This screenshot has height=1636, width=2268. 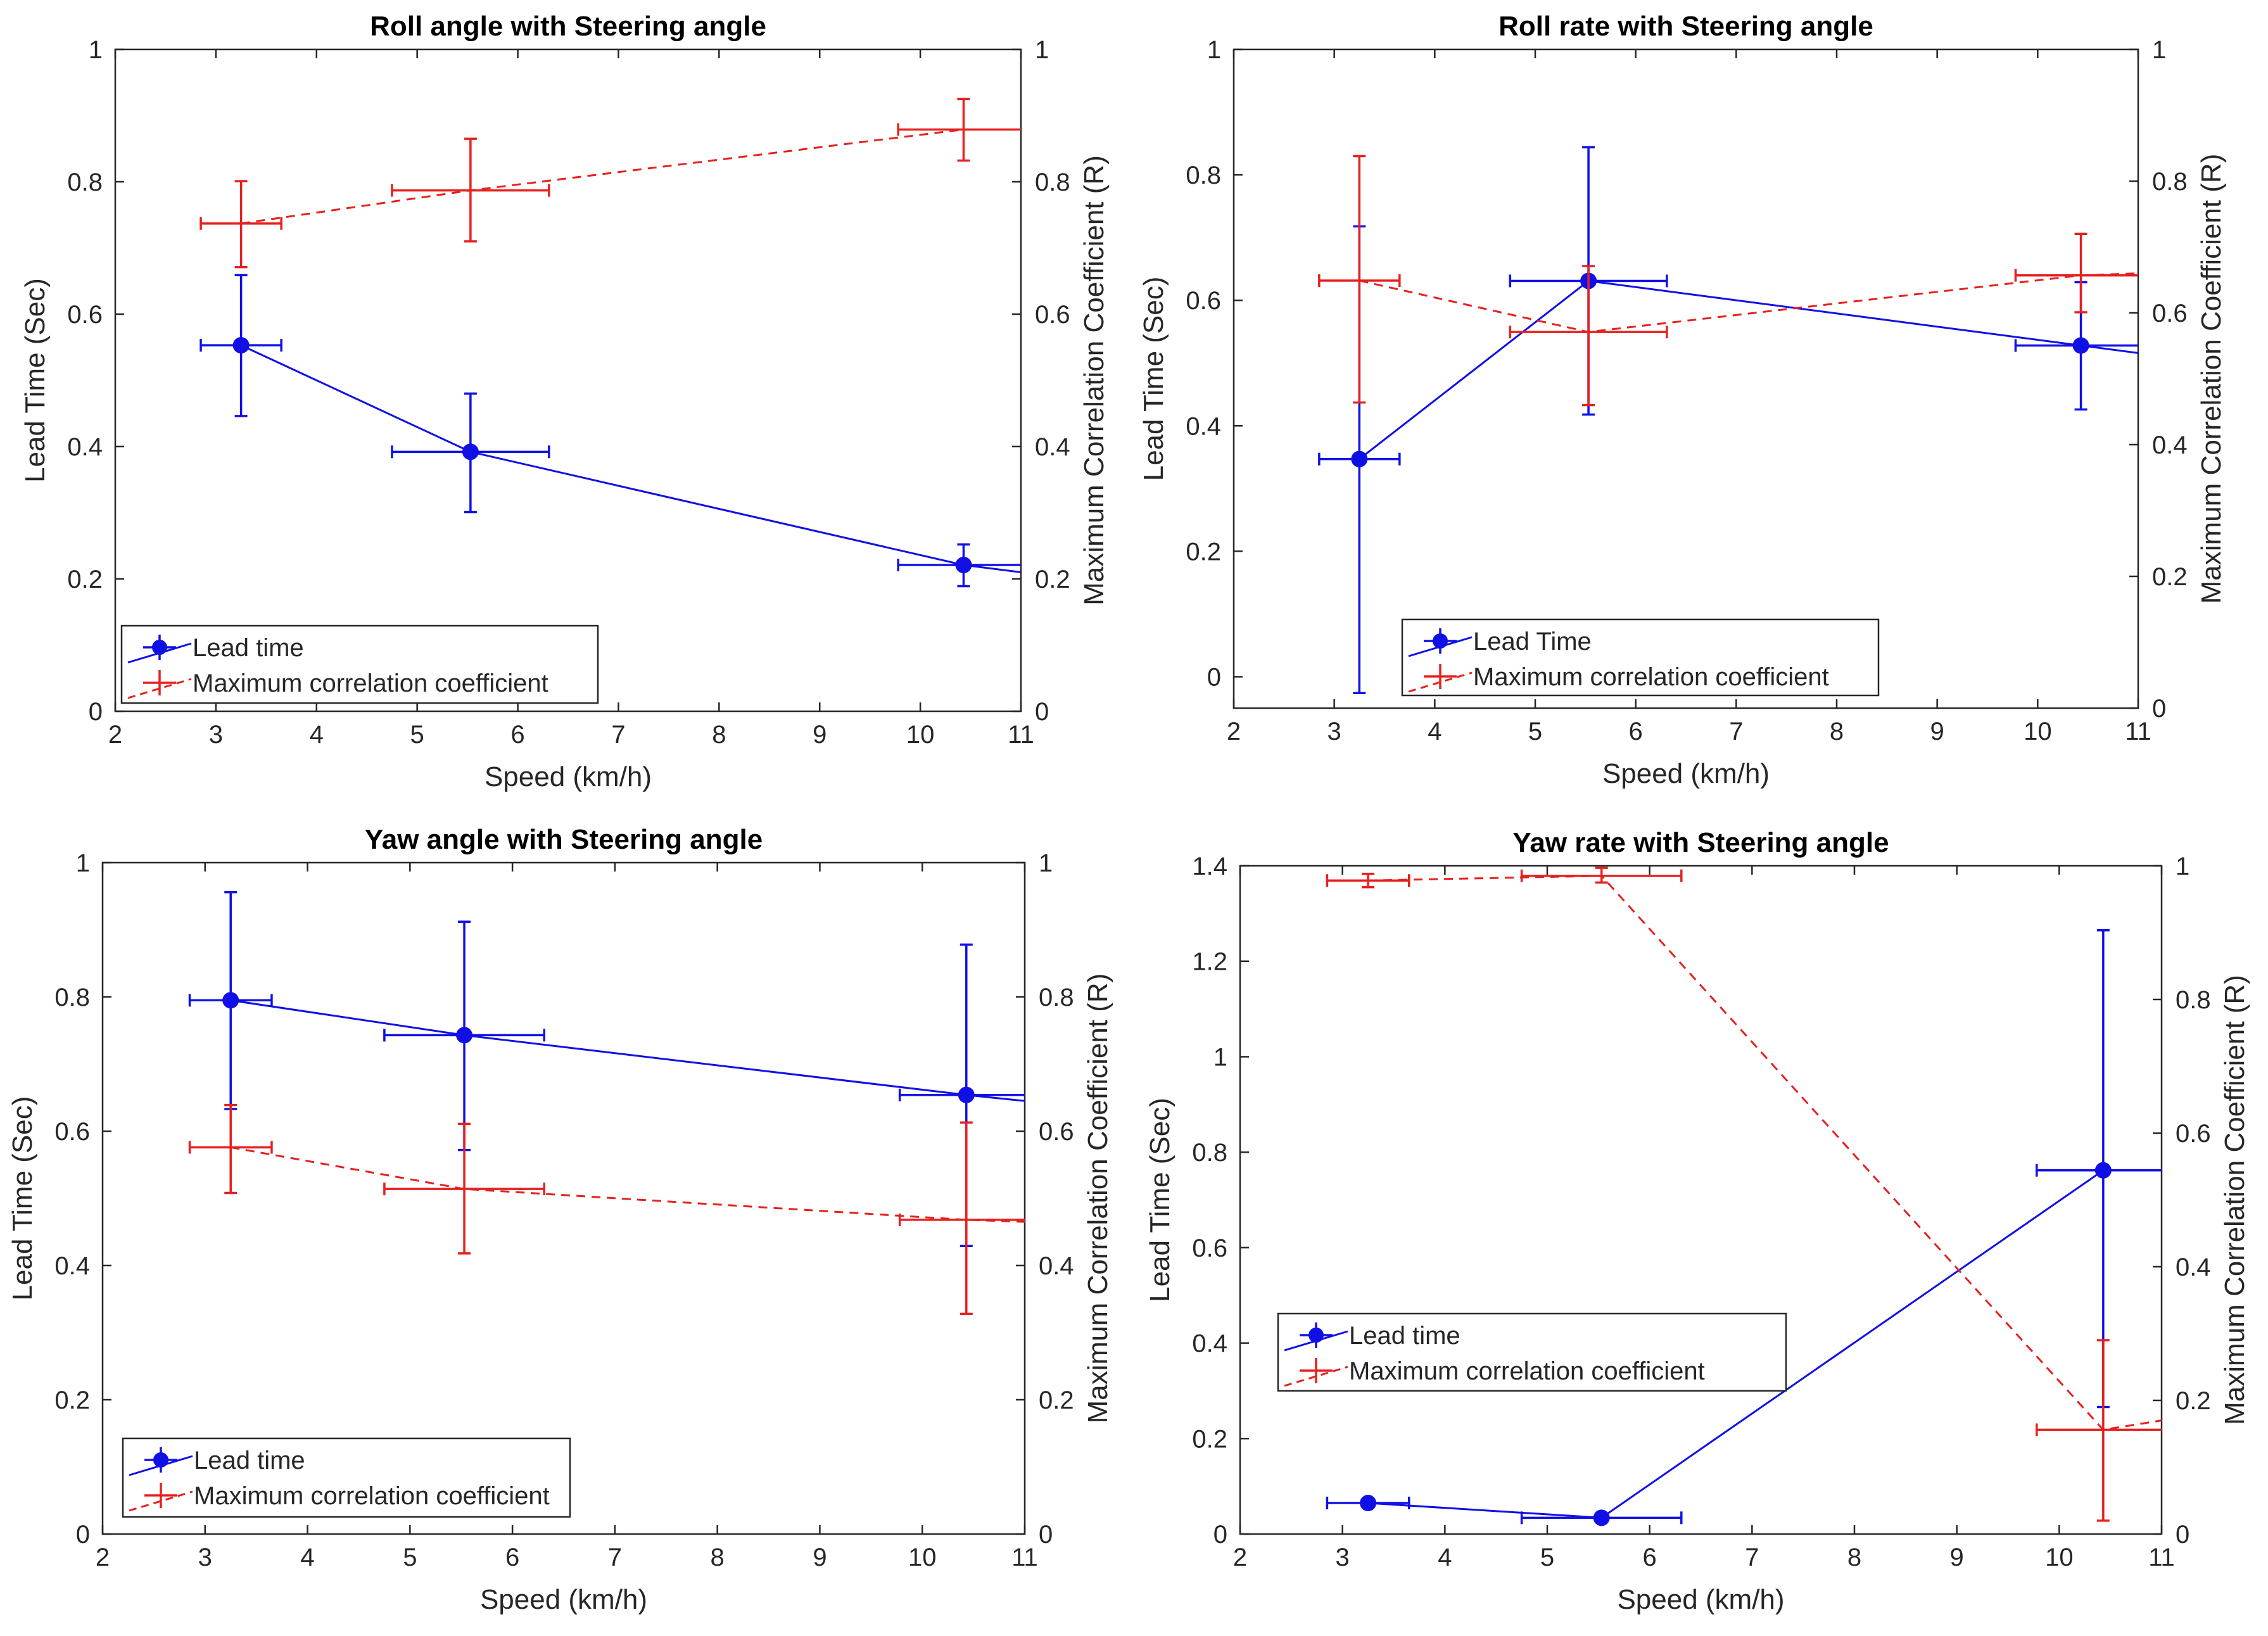 What do you see at coordinates (1404, 1336) in the screenshot?
I see `legend-lead-time-label: Lead time` at bounding box center [1404, 1336].